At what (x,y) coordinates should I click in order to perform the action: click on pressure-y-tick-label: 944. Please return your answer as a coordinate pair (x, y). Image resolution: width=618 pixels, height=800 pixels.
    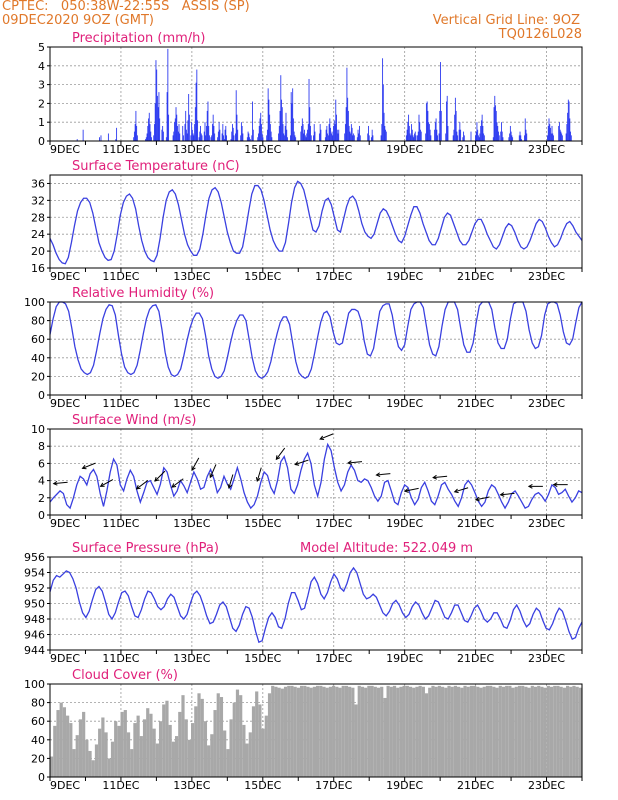
    Looking at the image, I should click on (34, 650).